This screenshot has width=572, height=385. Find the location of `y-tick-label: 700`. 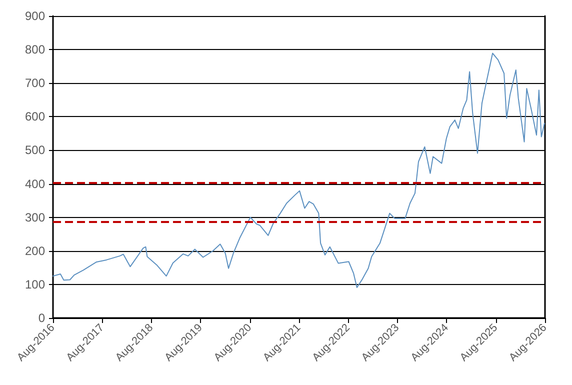

y-tick-label: 700 is located at coordinates (35, 83).